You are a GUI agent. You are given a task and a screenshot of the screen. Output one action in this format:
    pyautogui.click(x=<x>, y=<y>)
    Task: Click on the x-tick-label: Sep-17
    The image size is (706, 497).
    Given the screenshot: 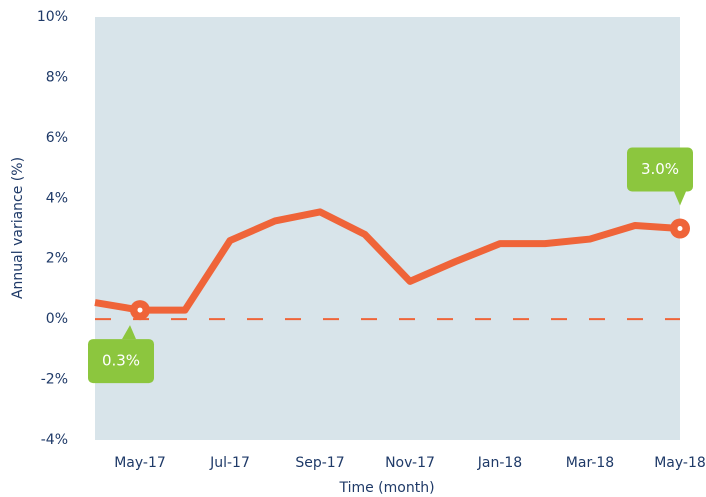 What is the action you would take?
    pyautogui.click(x=319, y=463)
    